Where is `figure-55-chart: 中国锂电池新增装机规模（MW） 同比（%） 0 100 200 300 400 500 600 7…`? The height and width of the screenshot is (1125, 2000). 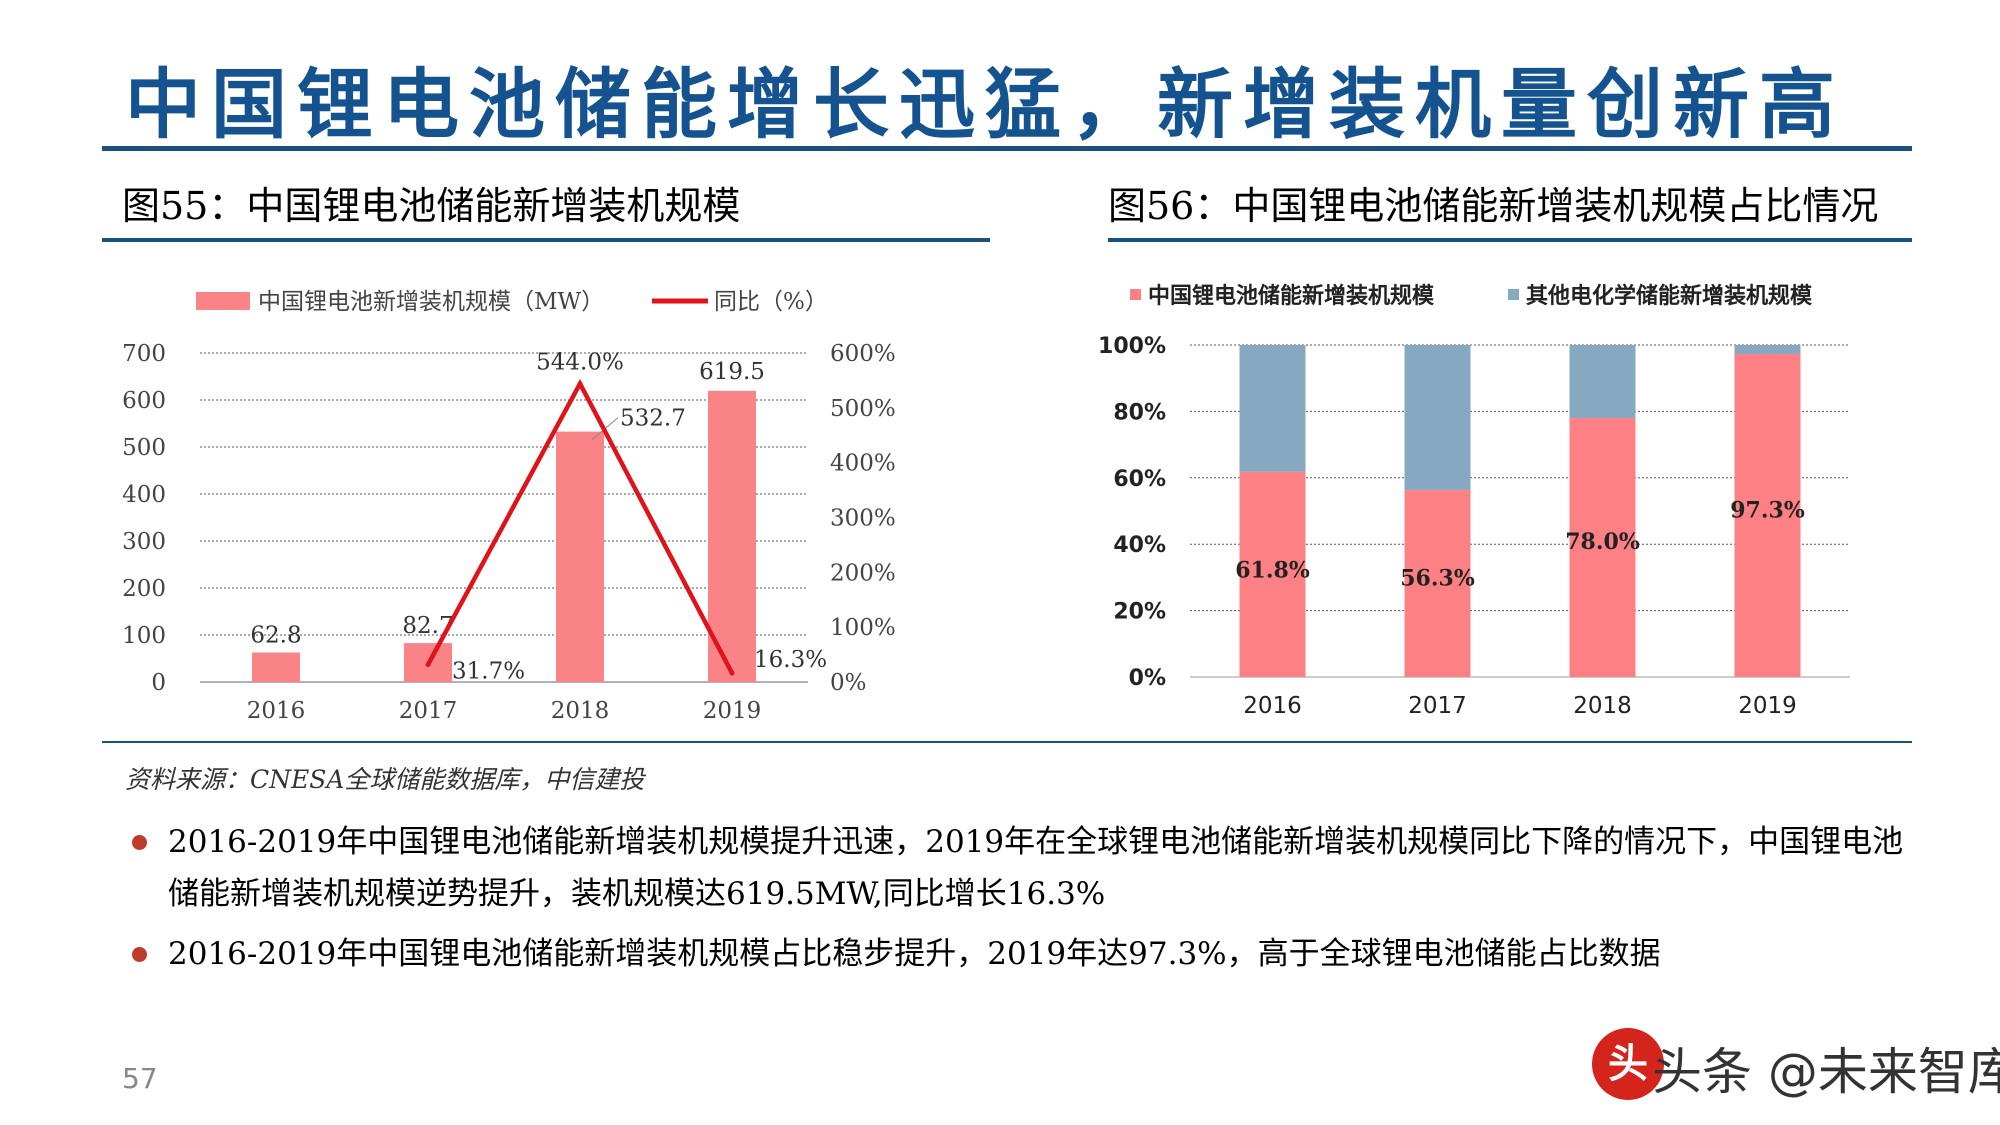 figure-55-chart: 中国锂电池新增装机规模（MW） 同比（%） 0 100 200 300 400 500 600 7… is located at coordinates (509, 506).